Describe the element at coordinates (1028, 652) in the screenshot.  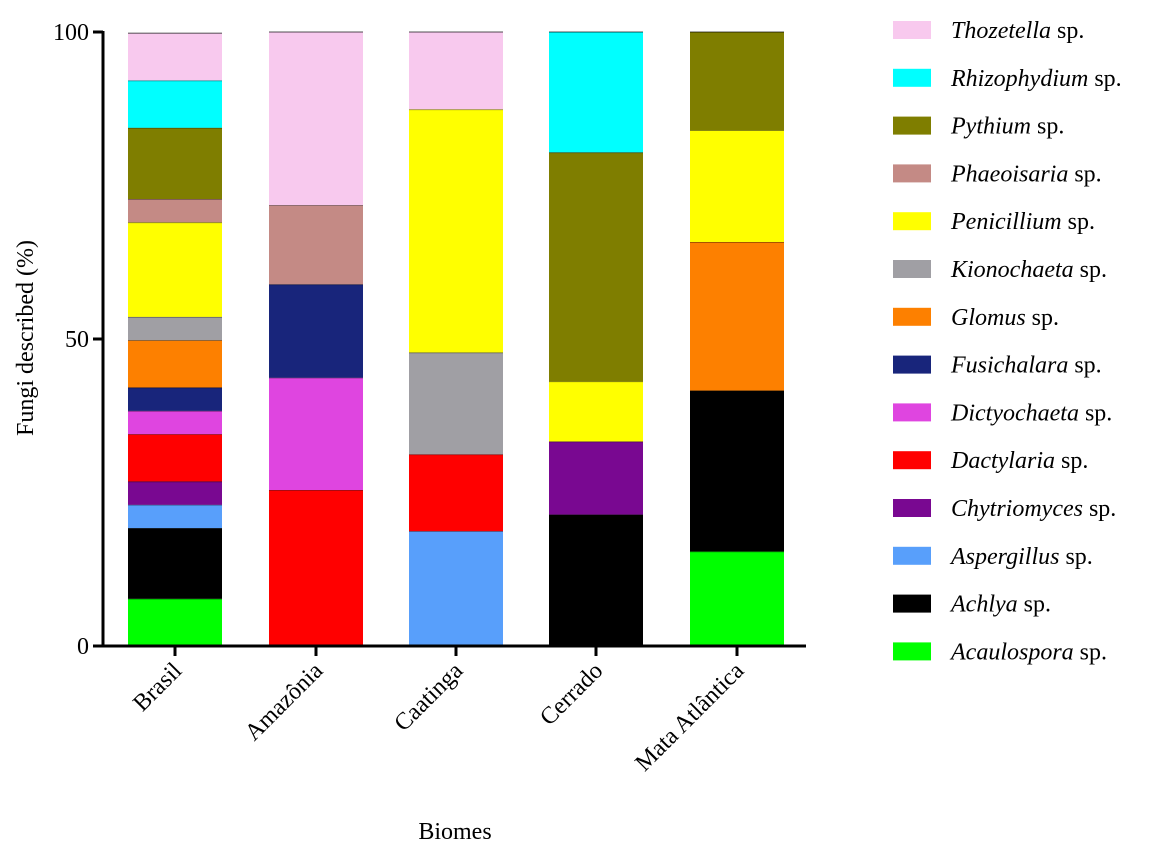
I see `legend-label: Acaulospora sp.` at that location.